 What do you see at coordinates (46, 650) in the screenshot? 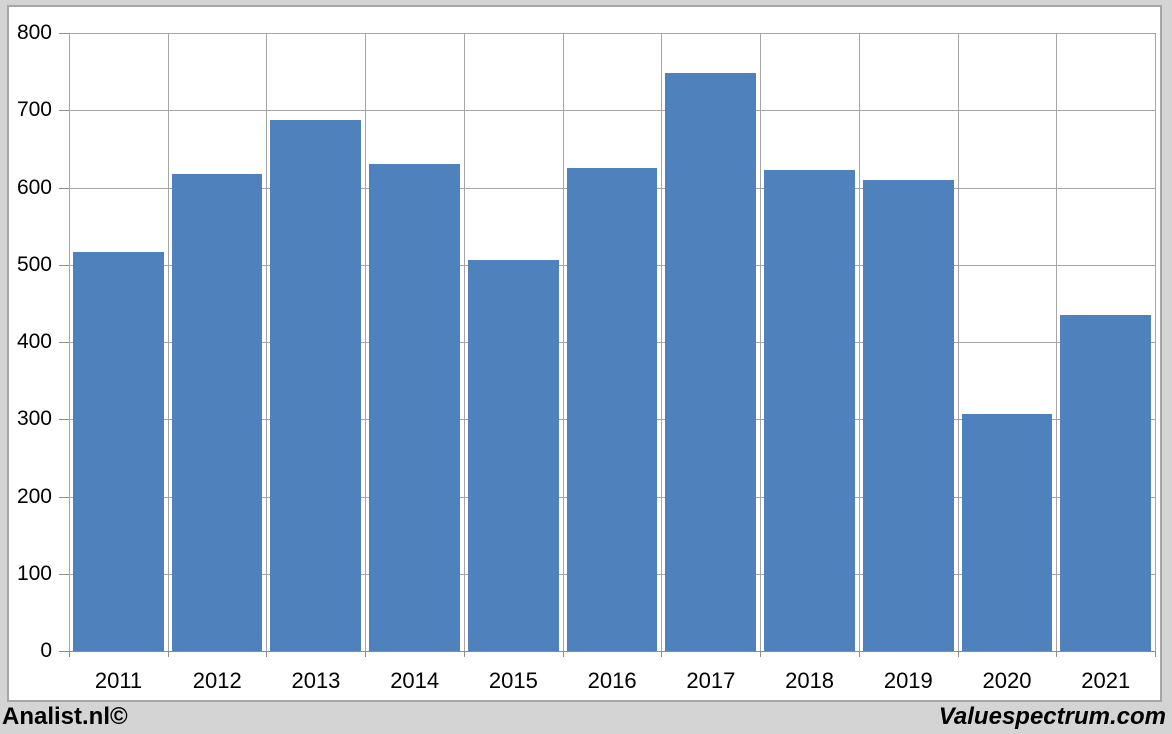
I see `y-axis-label: 0` at bounding box center [46, 650].